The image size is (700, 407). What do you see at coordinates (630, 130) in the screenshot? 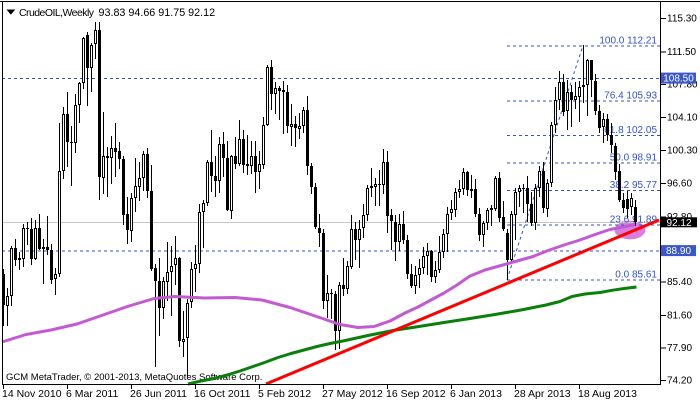
I see `svg-text: 61.8 102.05` at bounding box center [630, 130].